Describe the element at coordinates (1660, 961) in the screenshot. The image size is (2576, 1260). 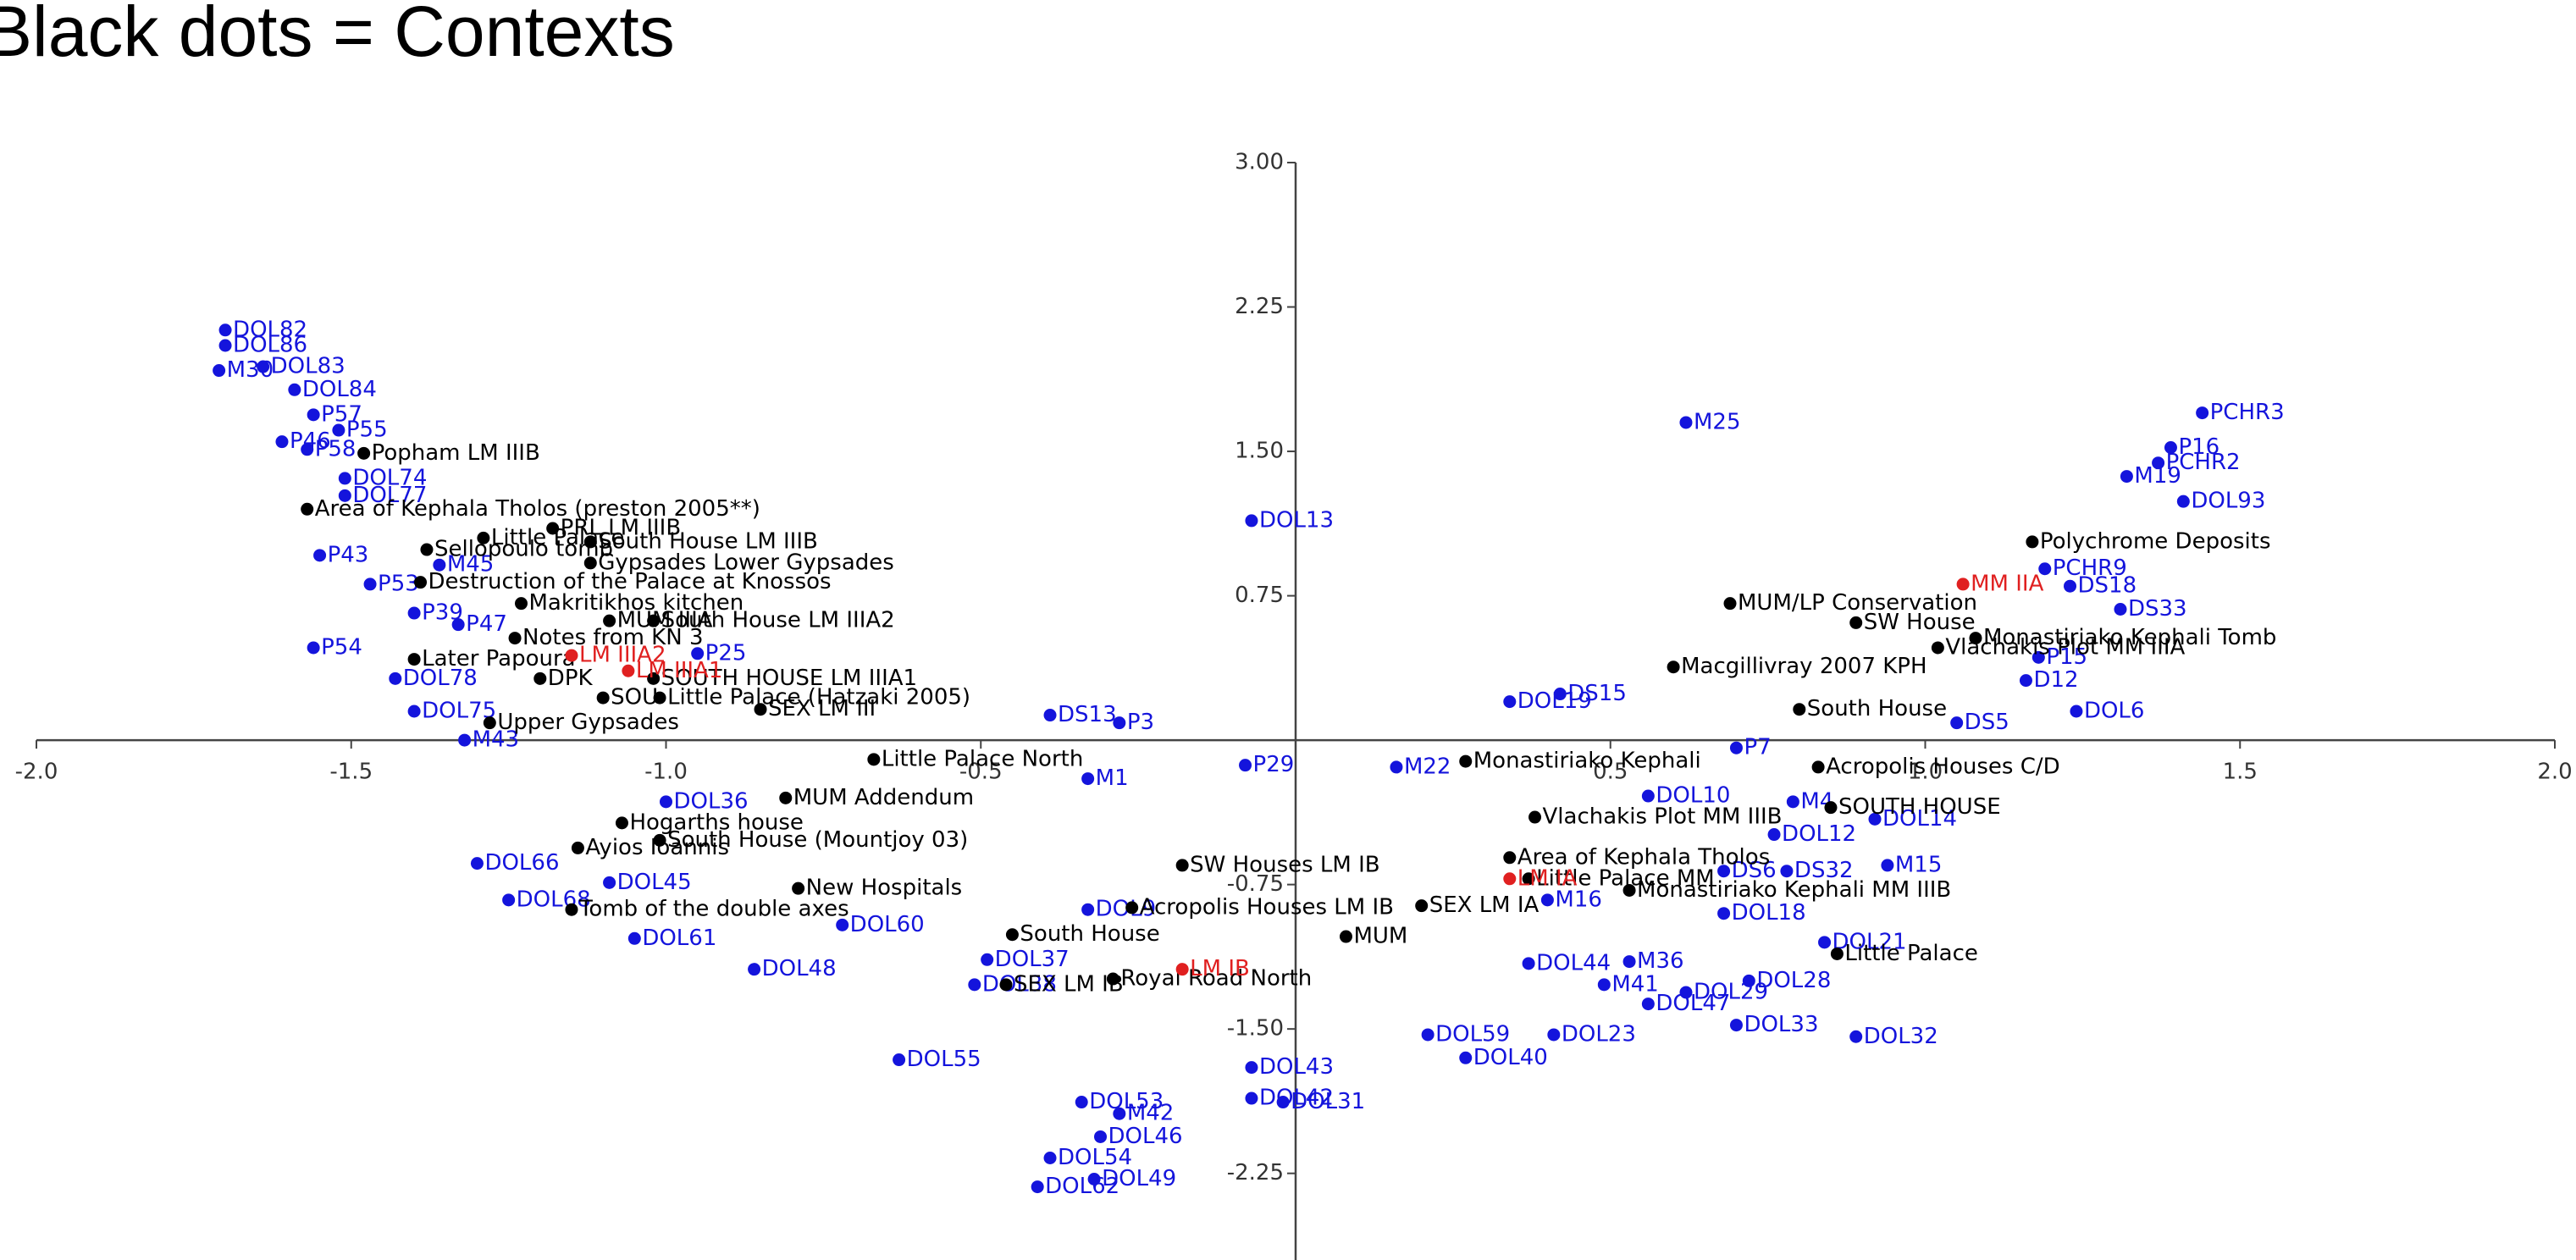
I see `point-label: M36` at that location.